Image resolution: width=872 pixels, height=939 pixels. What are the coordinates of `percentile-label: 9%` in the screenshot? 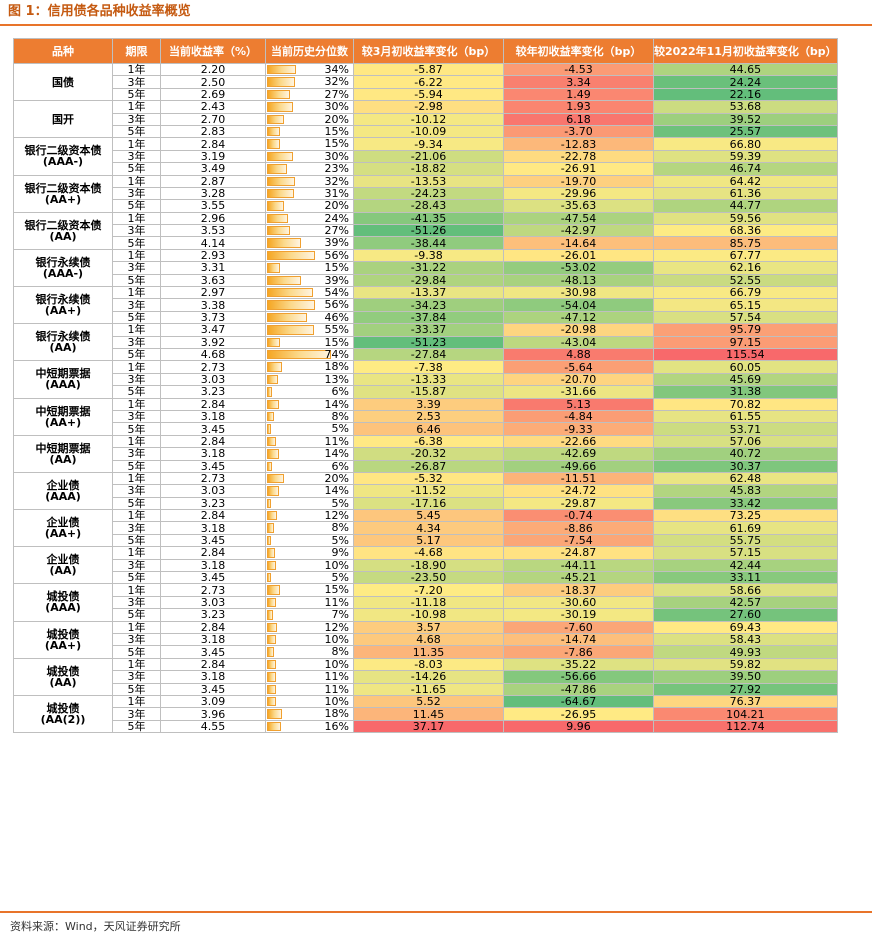 It's located at (340, 553).